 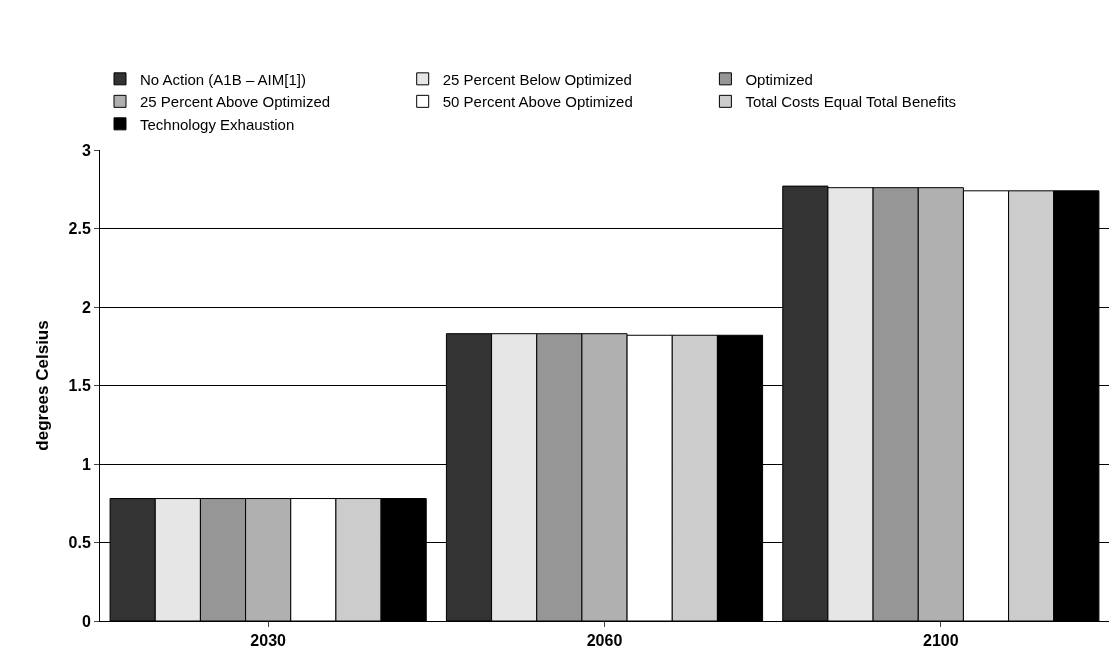 I want to click on legend-label: Total Costs Equal Total Benefits, so click(x=851, y=102).